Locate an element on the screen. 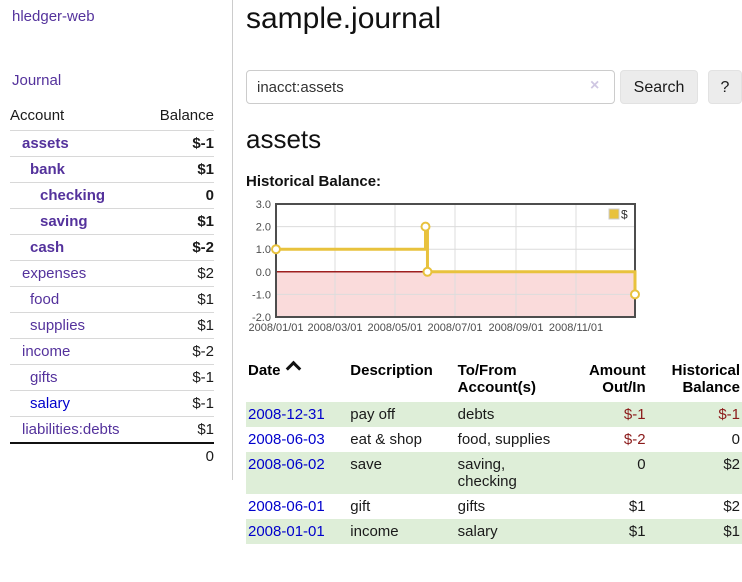 The image size is (742, 582). account-row: expenses $2 is located at coordinates (112, 273).